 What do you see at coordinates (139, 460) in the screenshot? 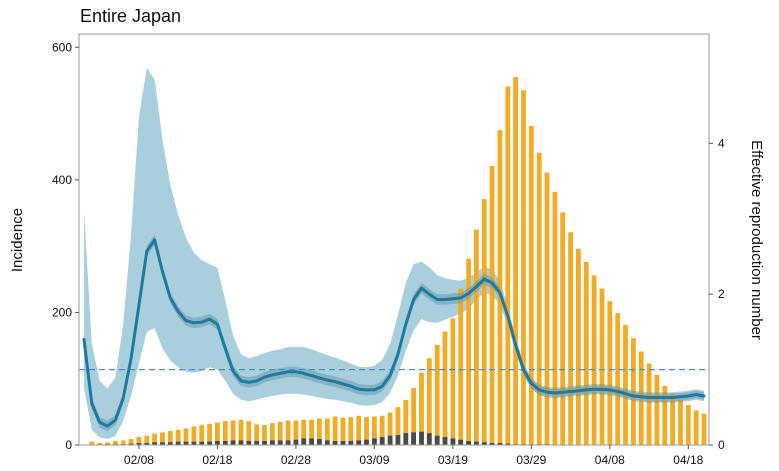
I see `x-tick-label: 02/08` at bounding box center [139, 460].